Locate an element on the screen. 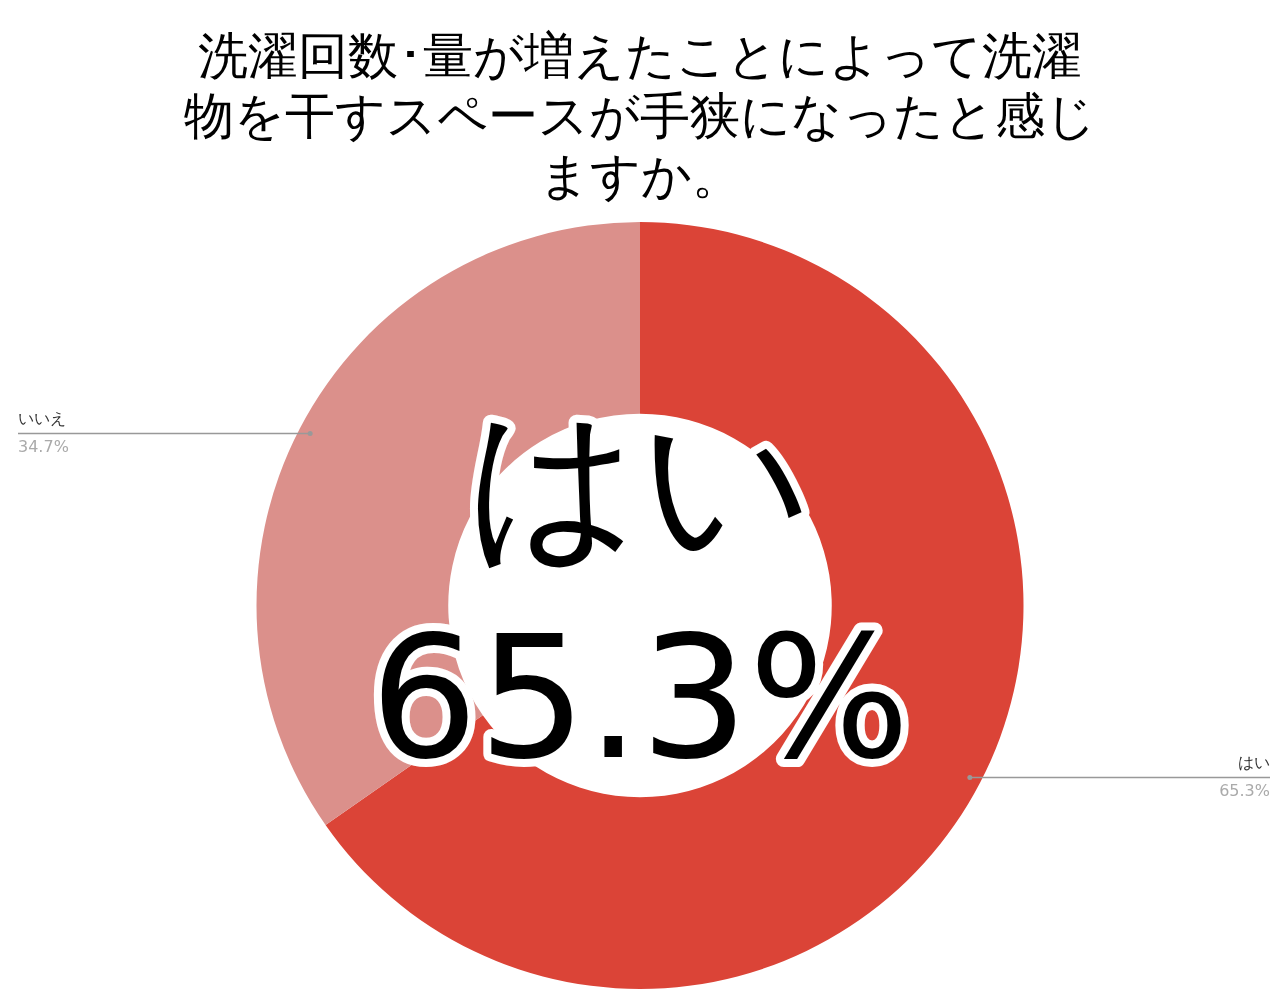 The height and width of the screenshot is (999, 1280). data-label: 65.3% is located at coordinates (1244, 790).